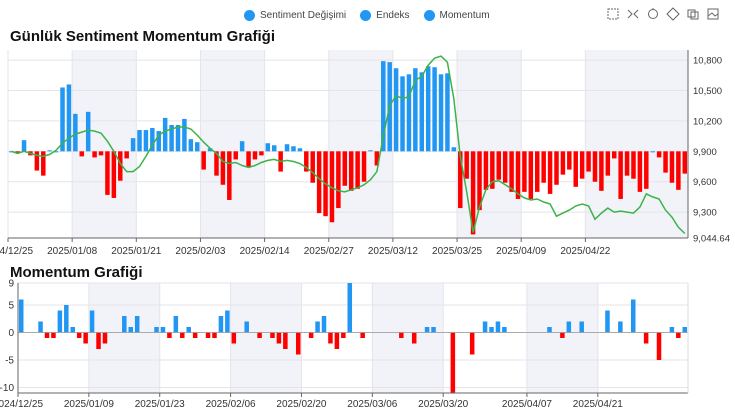  I want to click on main-y-tick-label: 9,300, so click(705, 213).